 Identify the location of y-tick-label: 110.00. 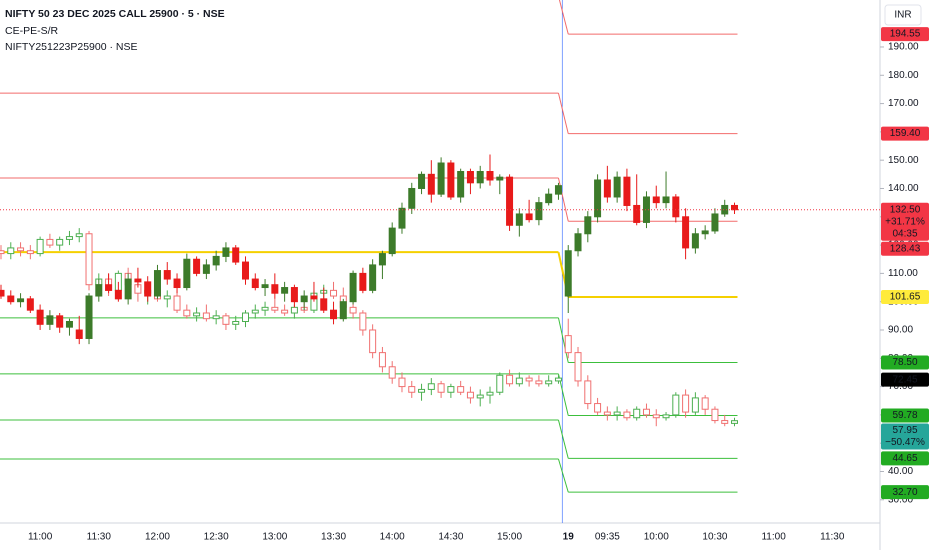
(903, 273).